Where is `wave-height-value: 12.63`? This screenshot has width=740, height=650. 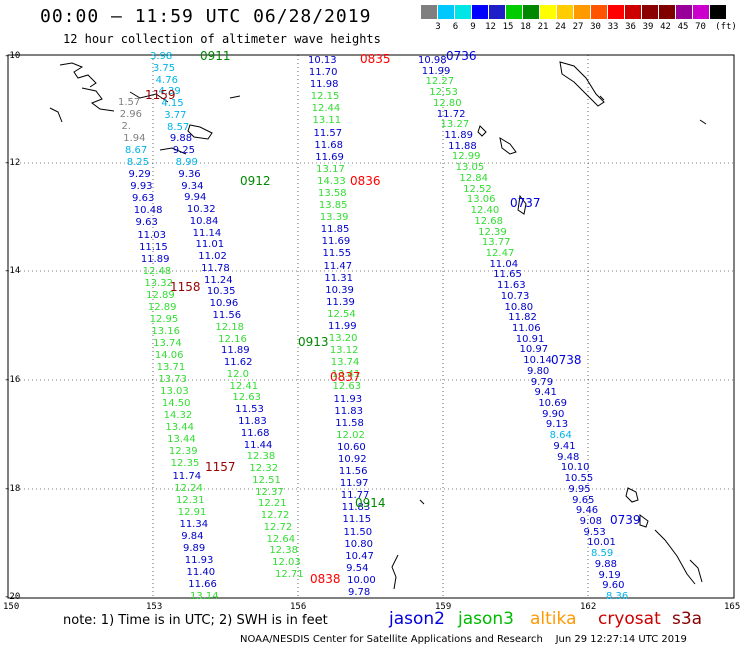
wave-height-value: 12.63 is located at coordinates (347, 387).